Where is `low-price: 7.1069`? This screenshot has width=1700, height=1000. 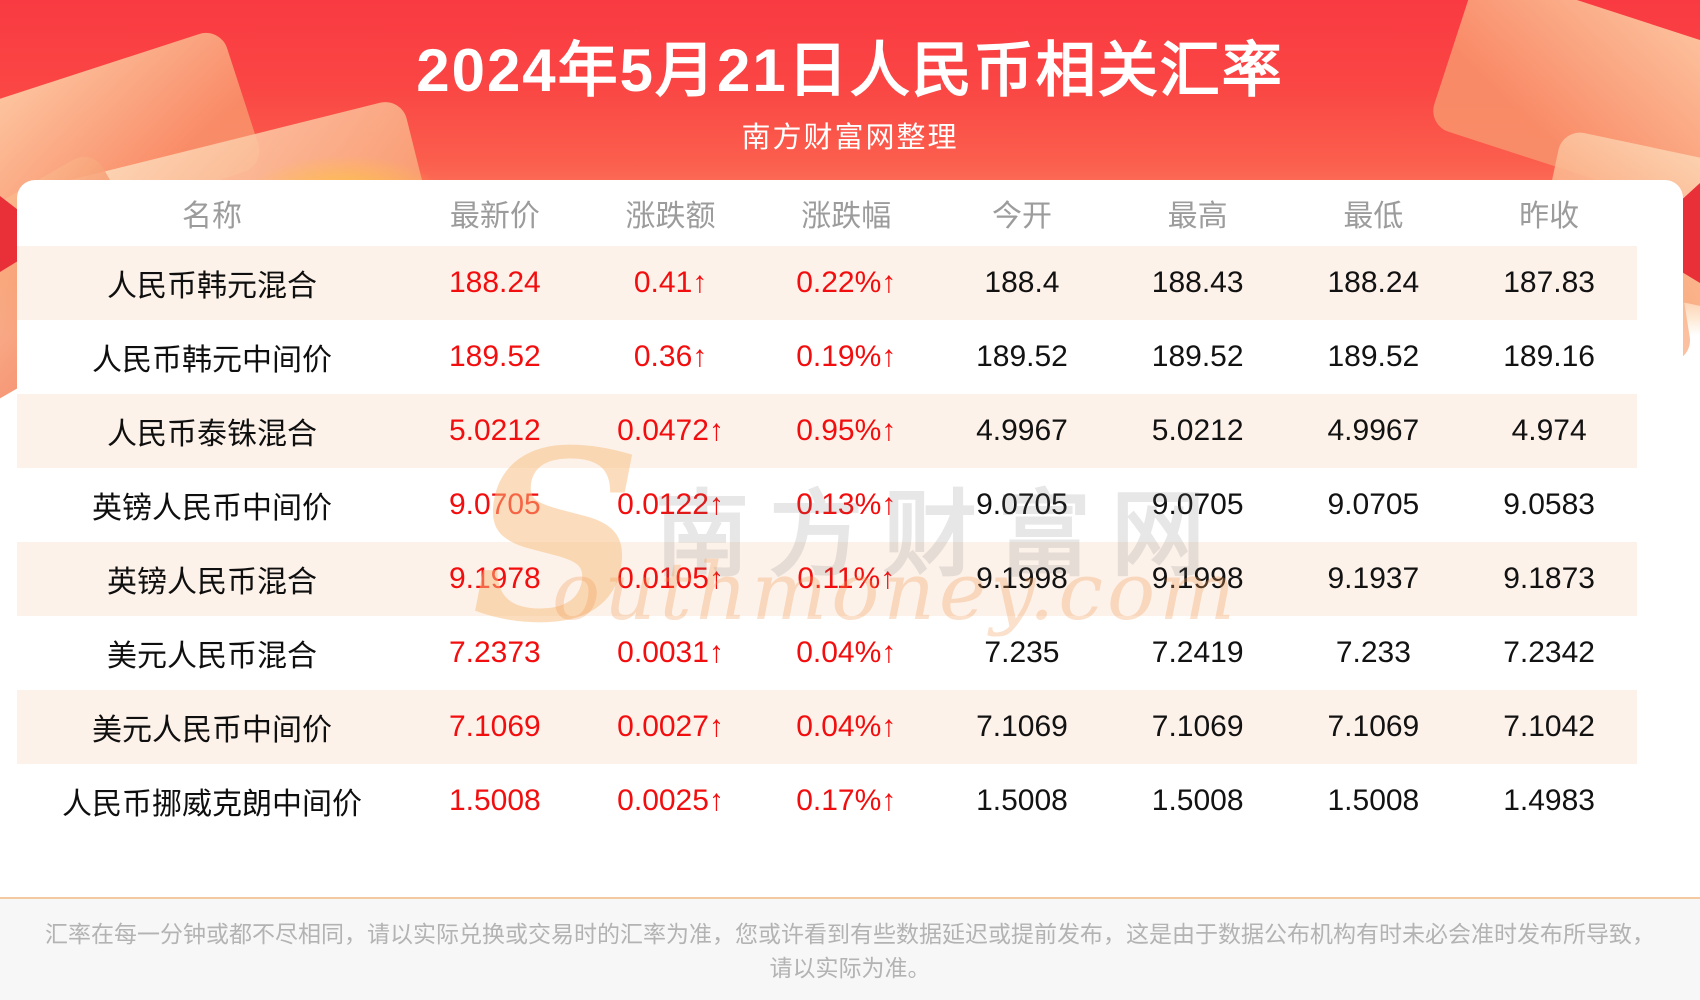
low-price: 7.1069 is located at coordinates (1373, 726).